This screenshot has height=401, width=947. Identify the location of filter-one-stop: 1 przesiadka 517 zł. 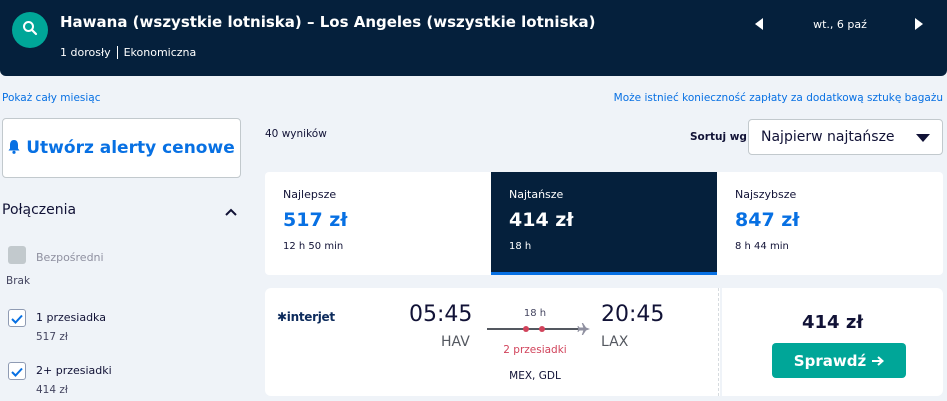
(57, 326).